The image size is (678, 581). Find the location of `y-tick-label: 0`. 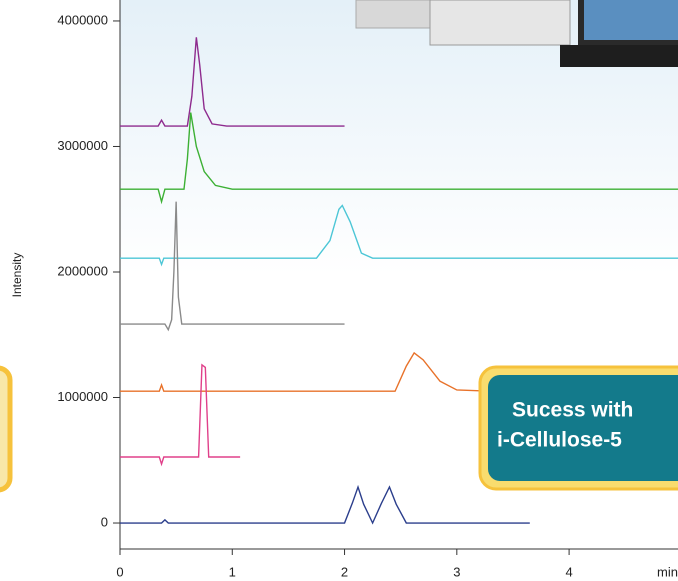

y-tick-label: 0 is located at coordinates (104, 521).